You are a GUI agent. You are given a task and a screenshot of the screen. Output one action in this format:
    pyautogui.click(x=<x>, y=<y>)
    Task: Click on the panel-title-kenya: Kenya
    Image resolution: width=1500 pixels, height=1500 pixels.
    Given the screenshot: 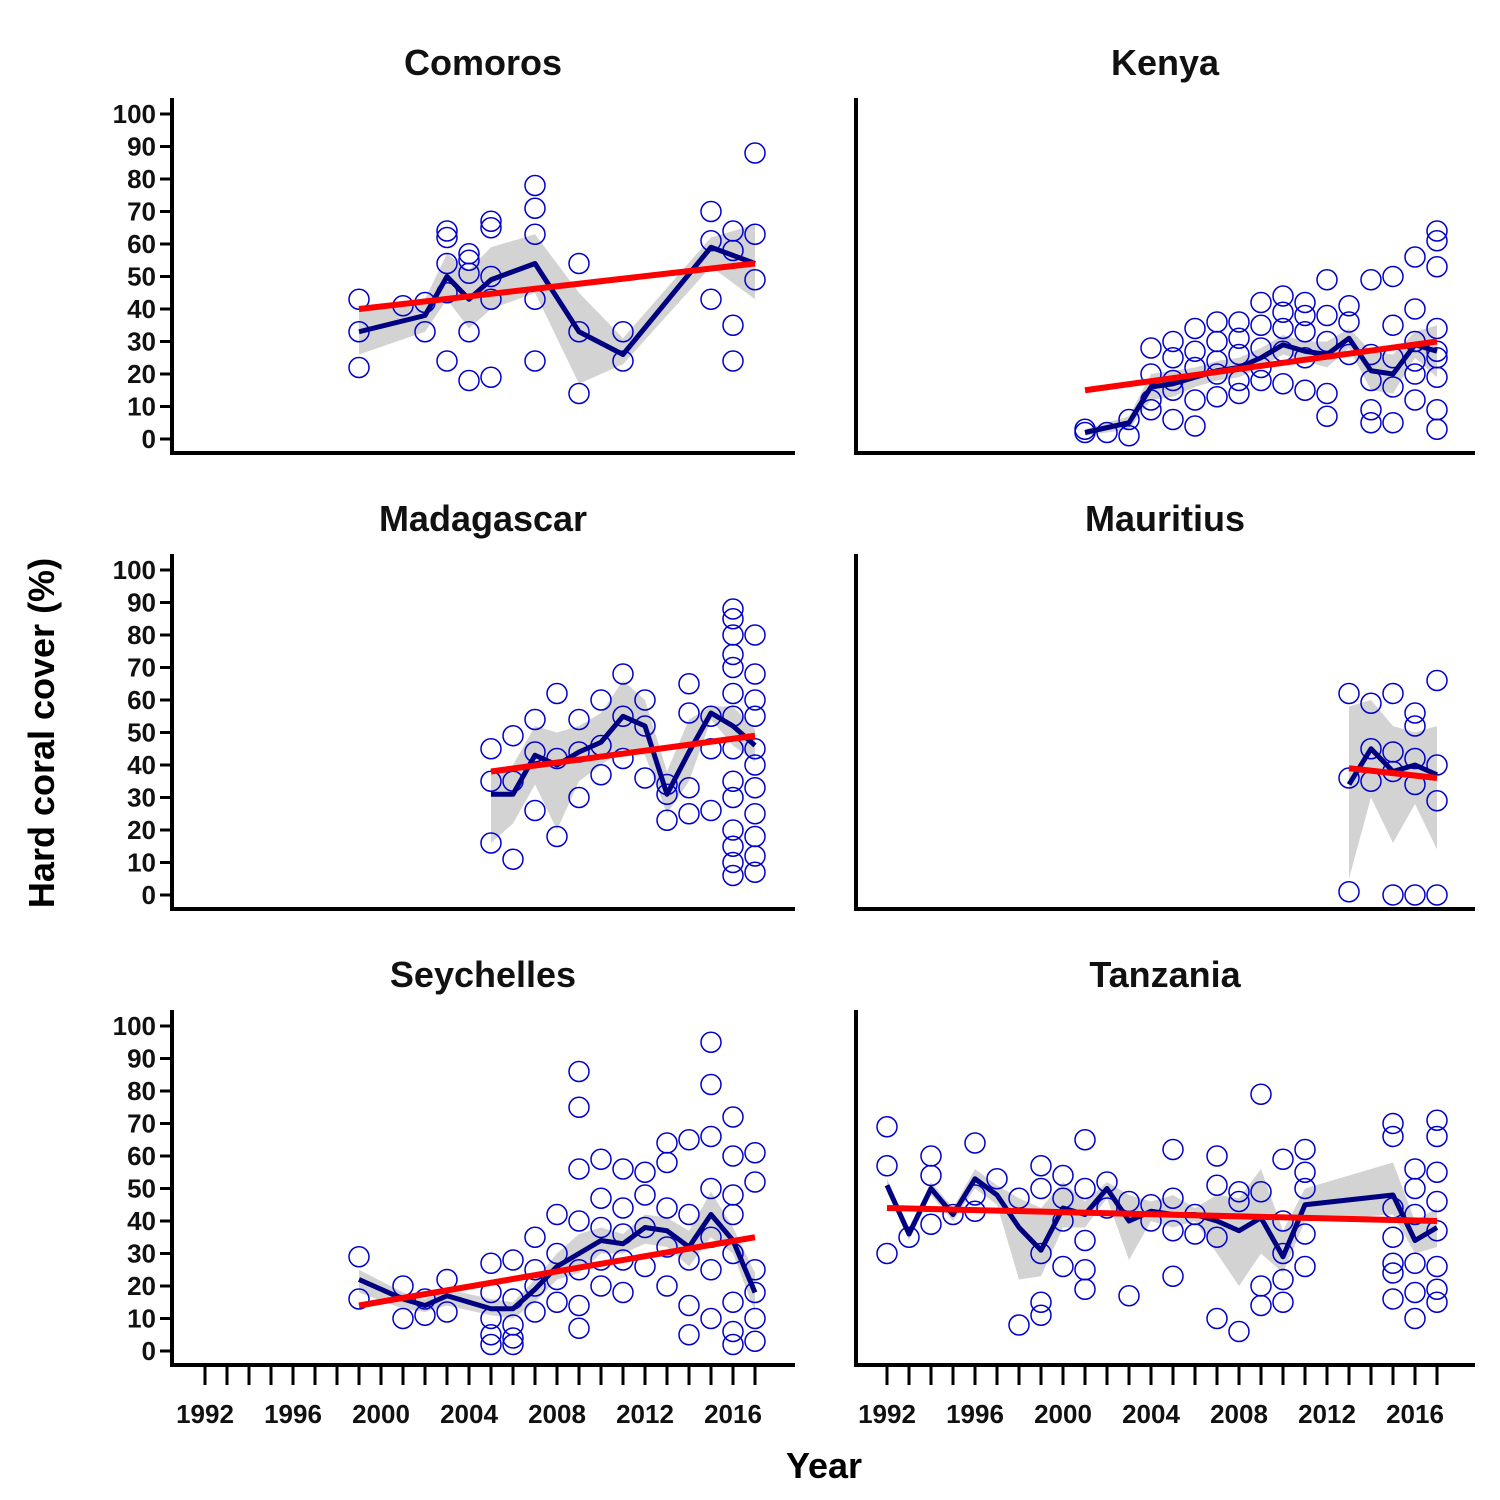 What is the action you would take?
    pyautogui.click(x=1165, y=62)
    